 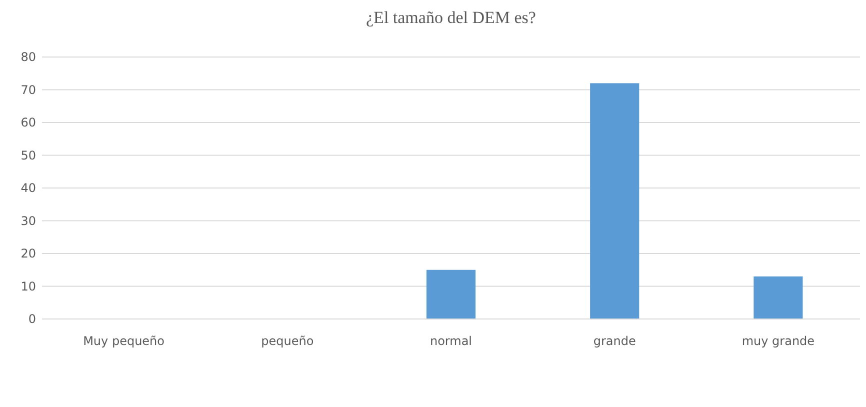 I want to click on x-tick-label: pequeño, so click(x=287, y=341).